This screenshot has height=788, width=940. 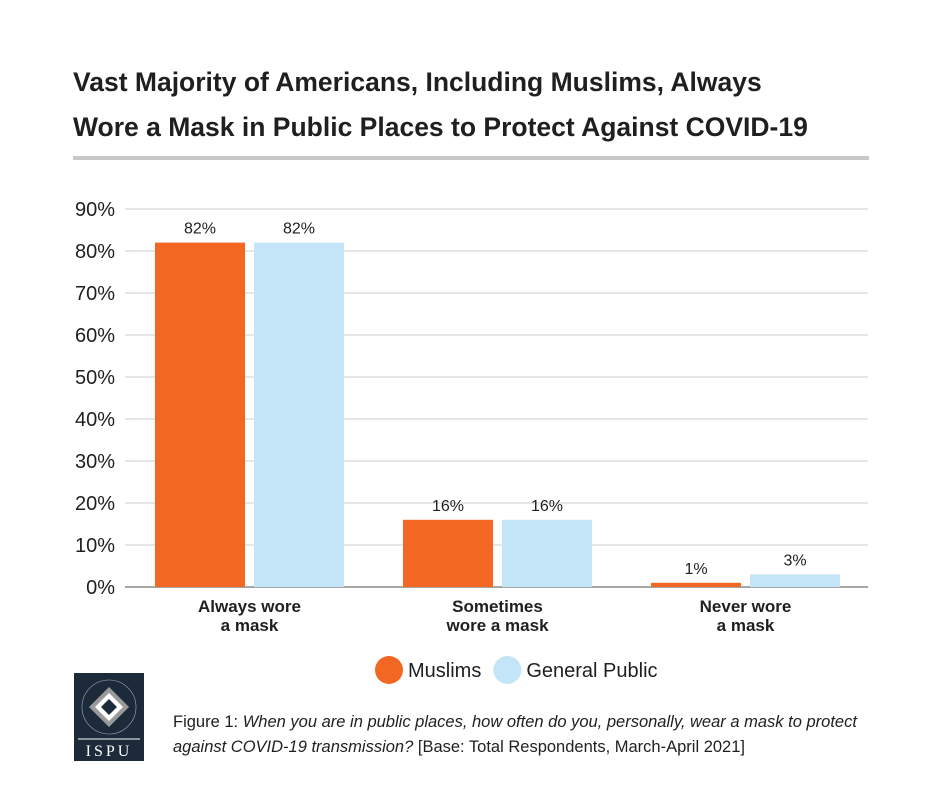 What do you see at coordinates (95, 504) in the screenshot?
I see `y-tick-label: 20%` at bounding box center [95, 504].